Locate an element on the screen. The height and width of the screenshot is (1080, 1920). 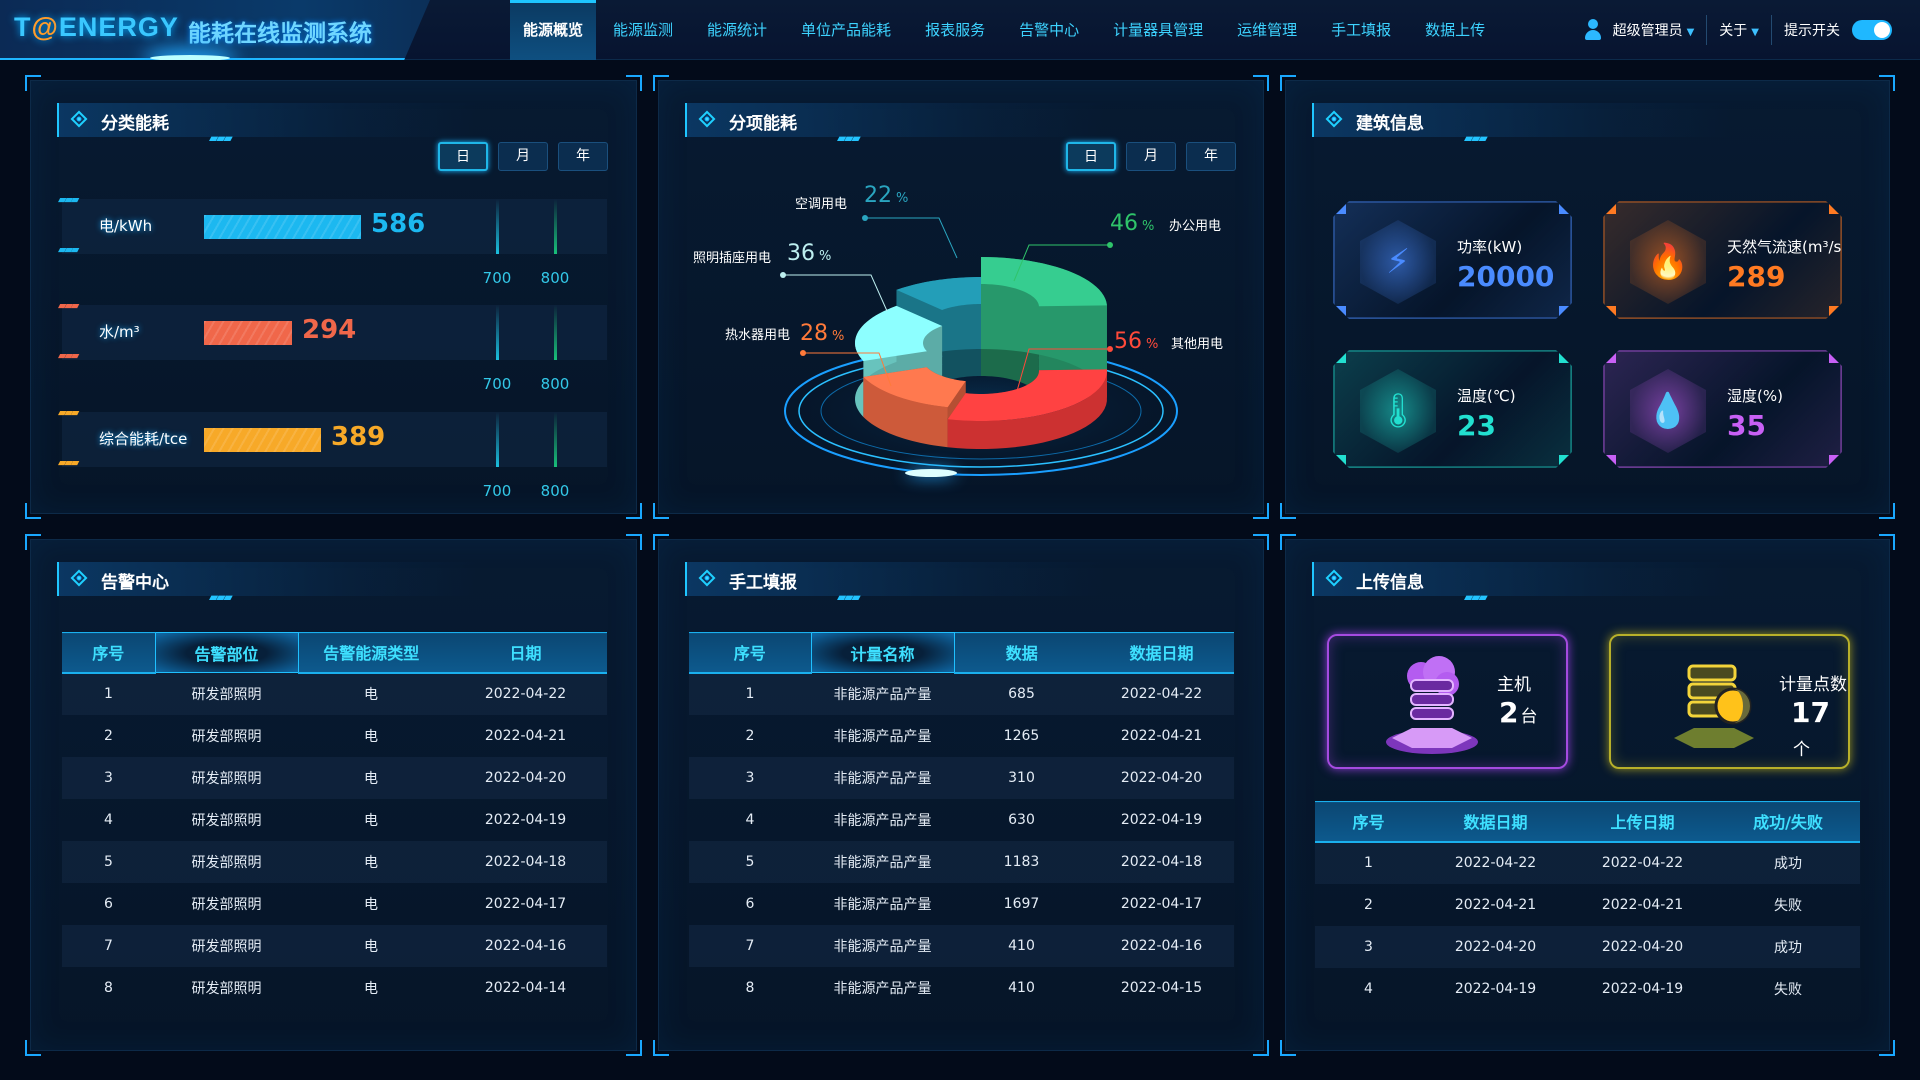
metric-label: 温度(℃) is located at coordinates (1486, 396).